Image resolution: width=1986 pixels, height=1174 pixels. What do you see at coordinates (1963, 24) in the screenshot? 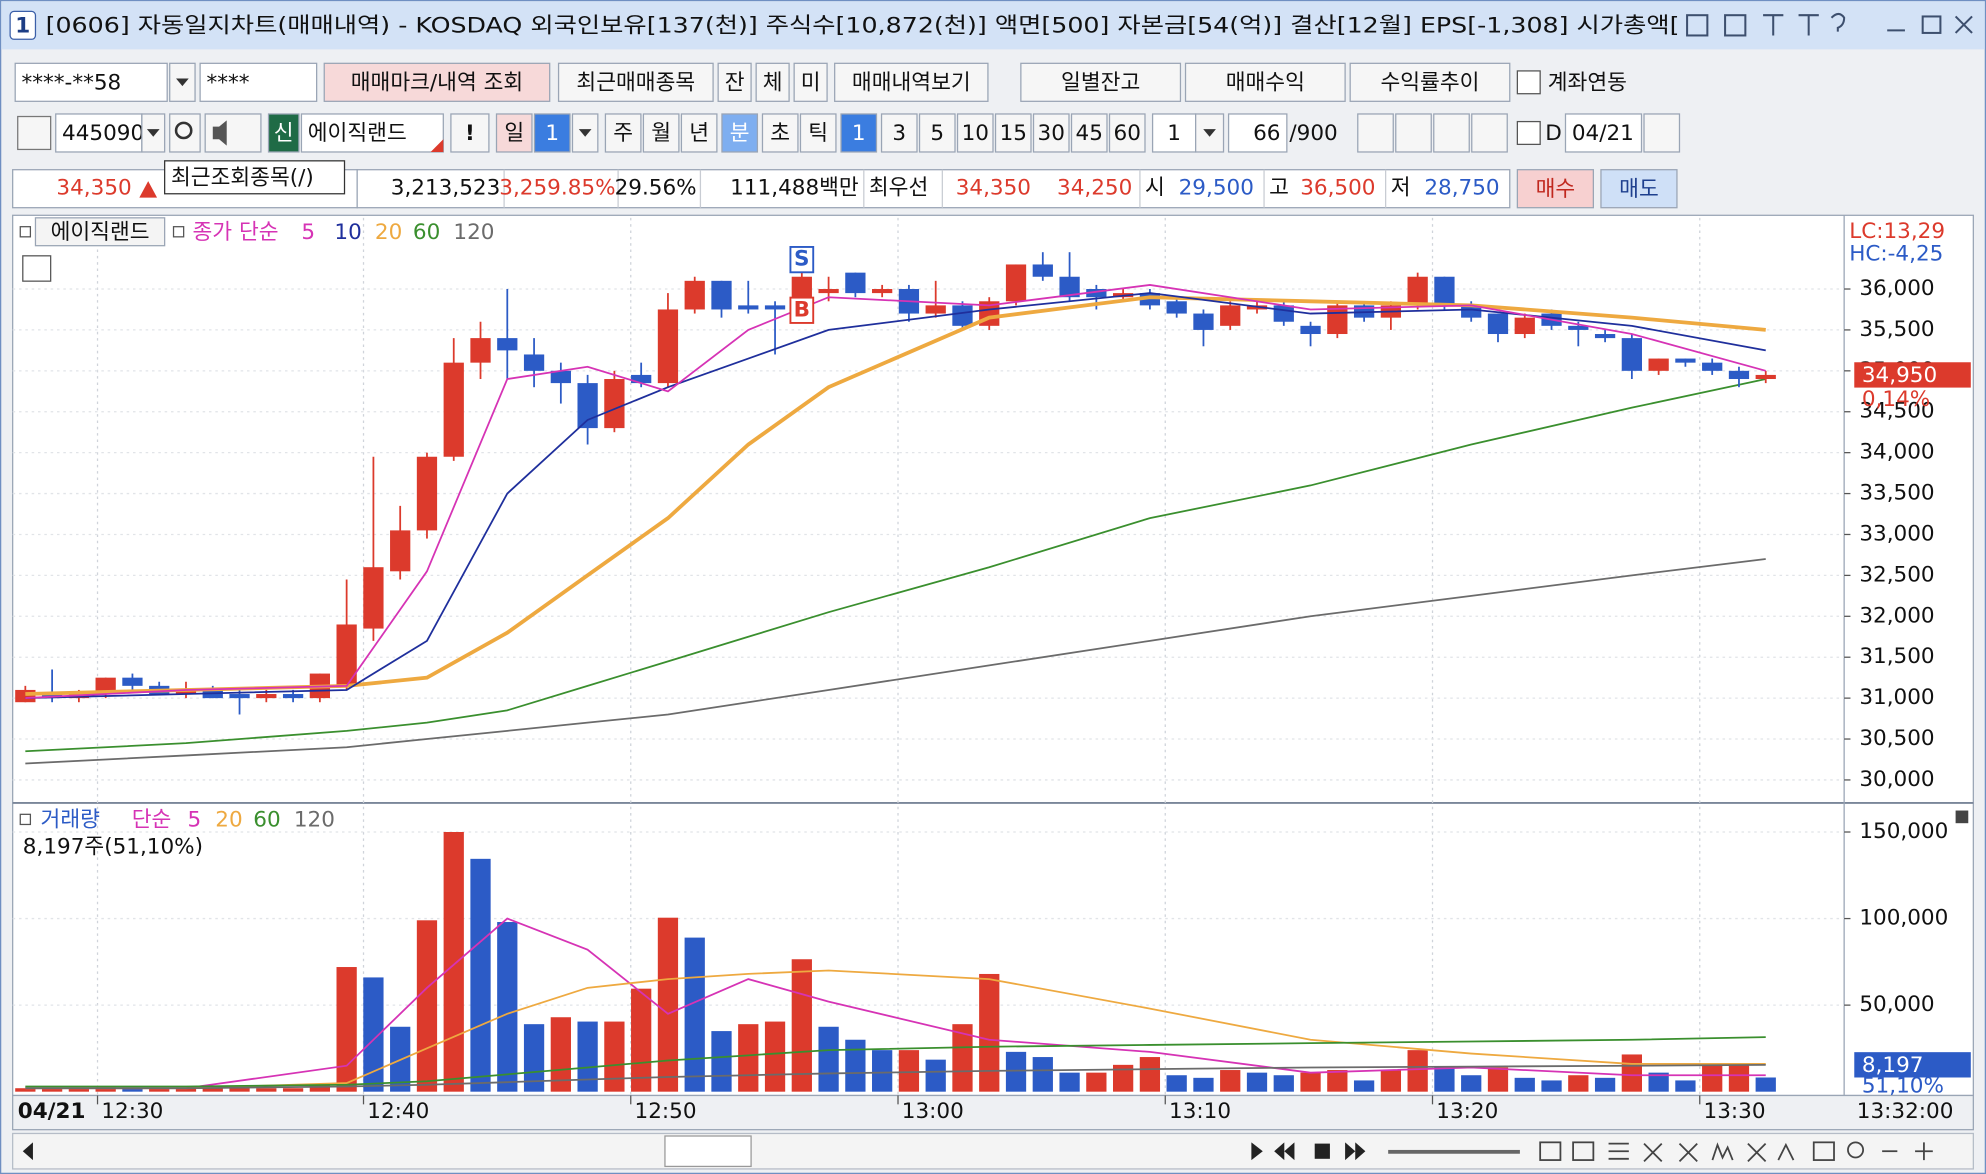
I see `close` at bounding box center [1963, 24].